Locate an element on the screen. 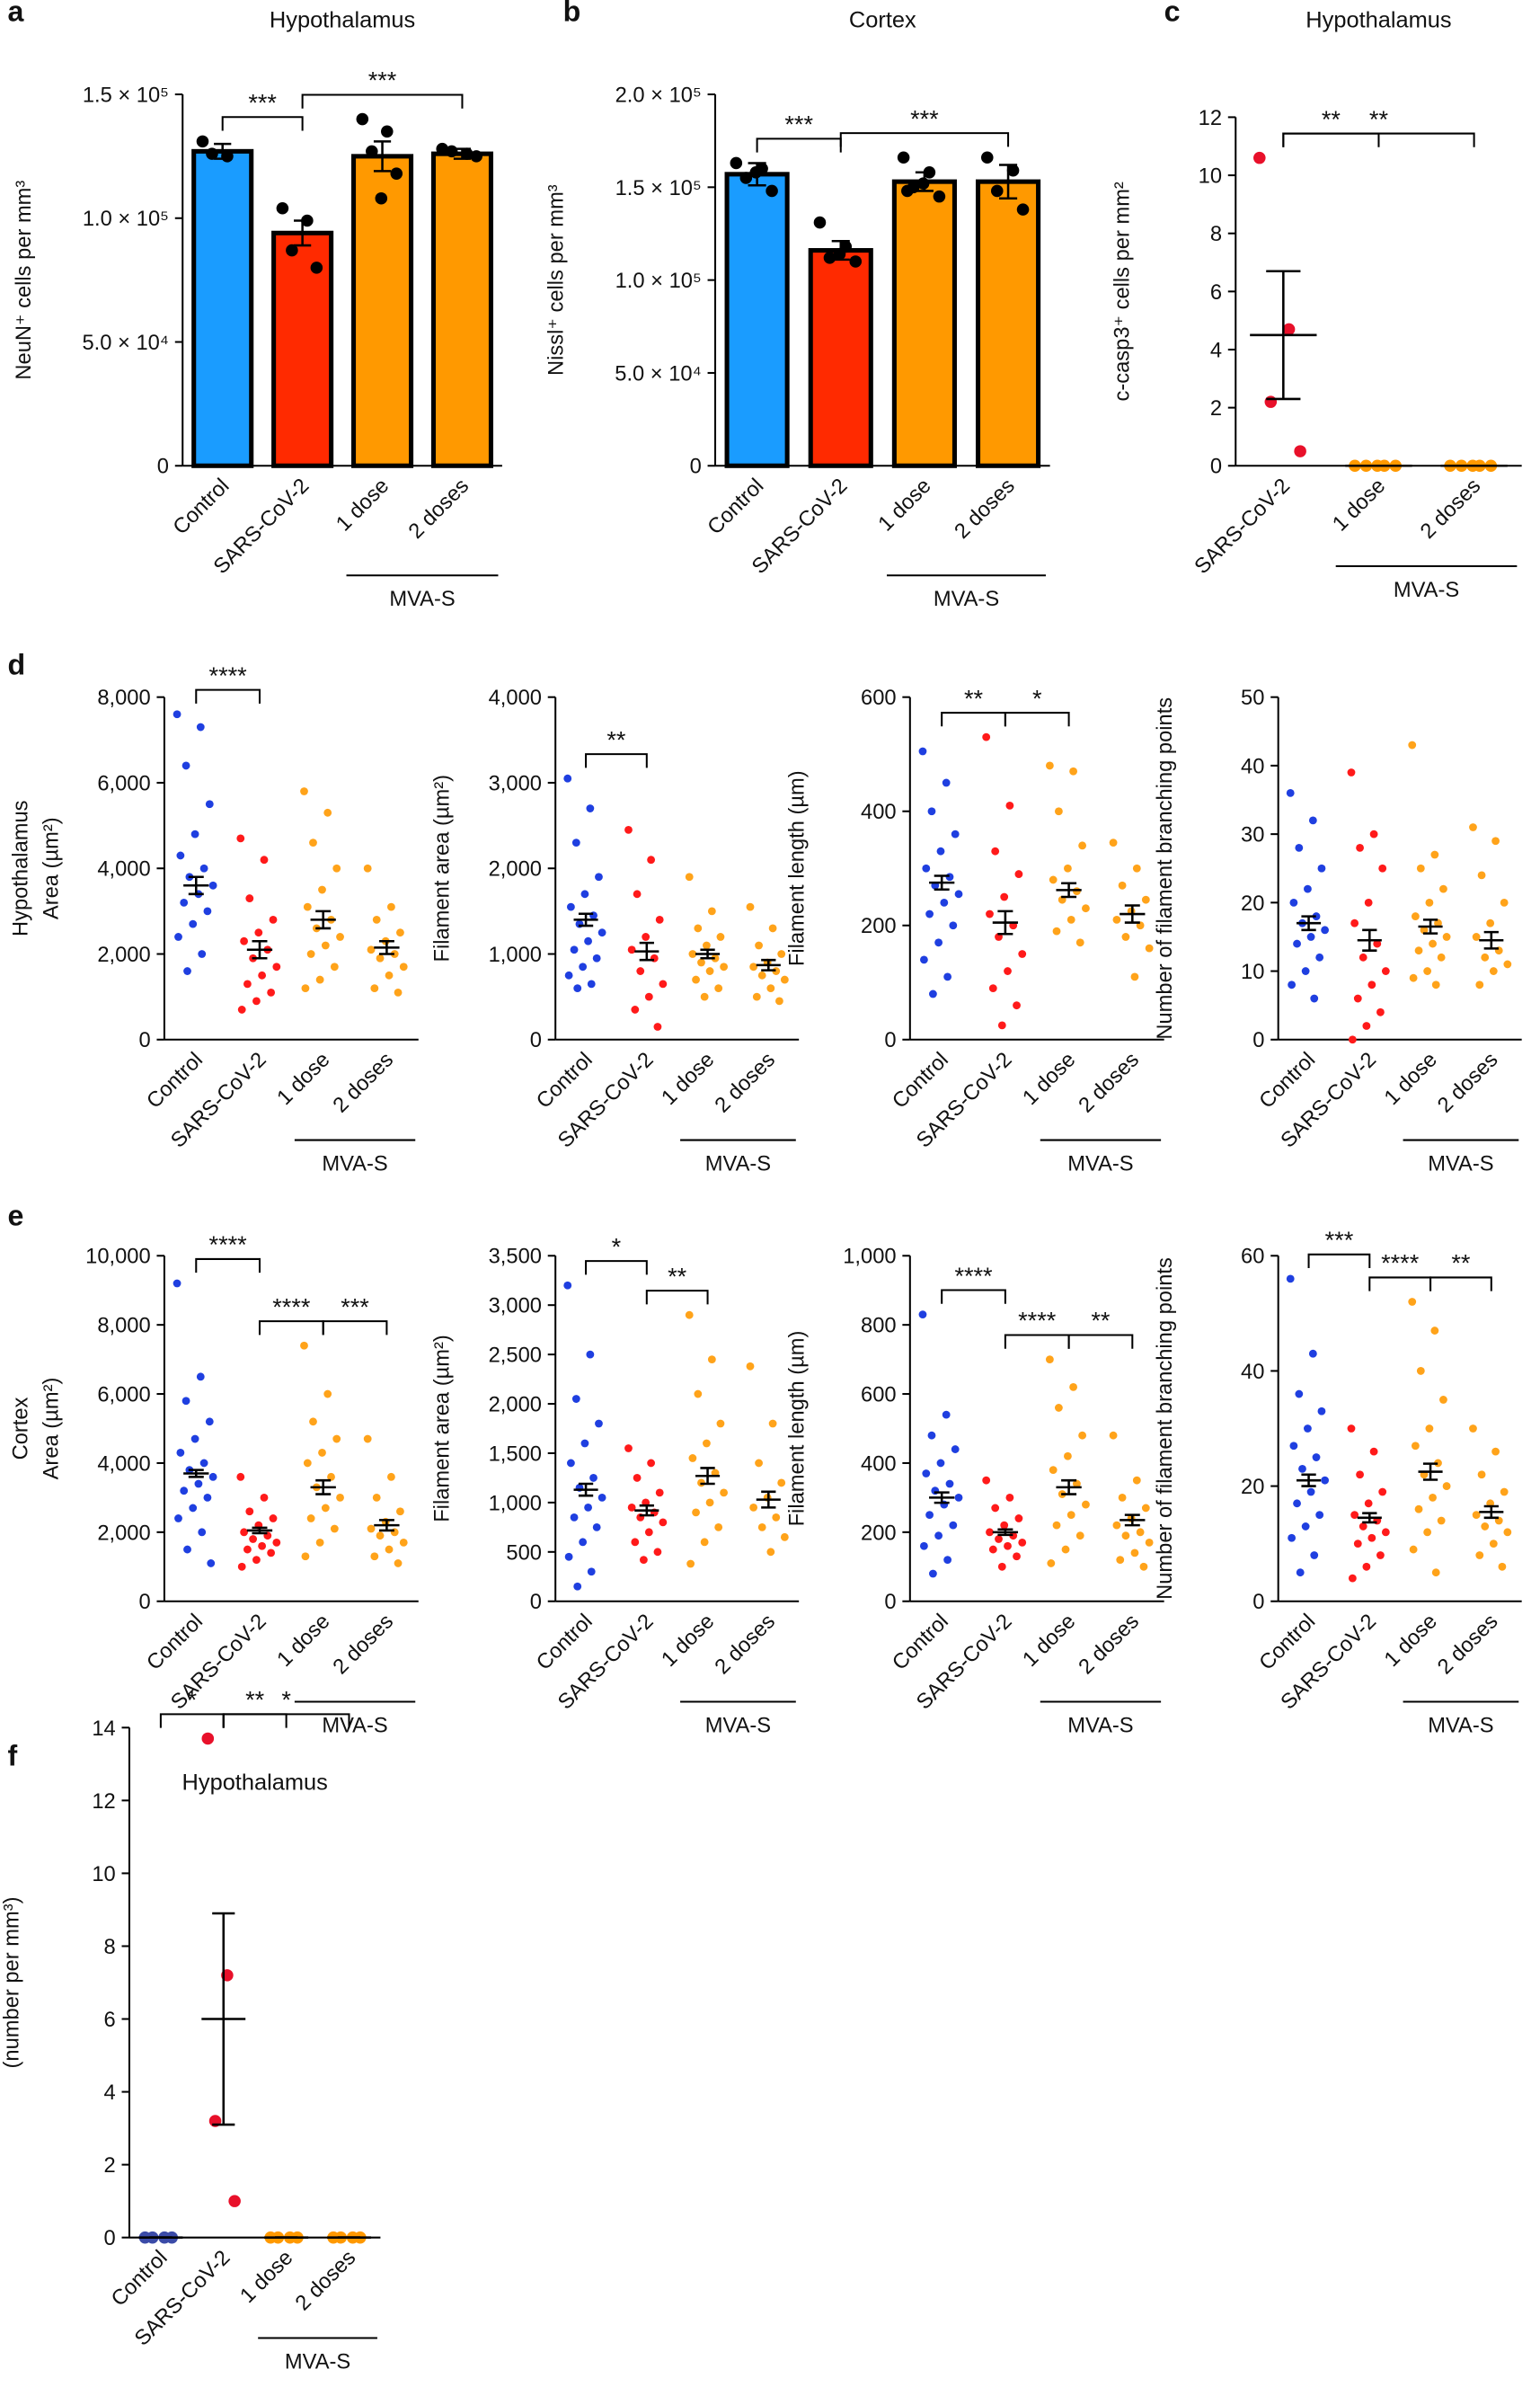  y-tick-label: 10 is located at coordinates (1210, 177).